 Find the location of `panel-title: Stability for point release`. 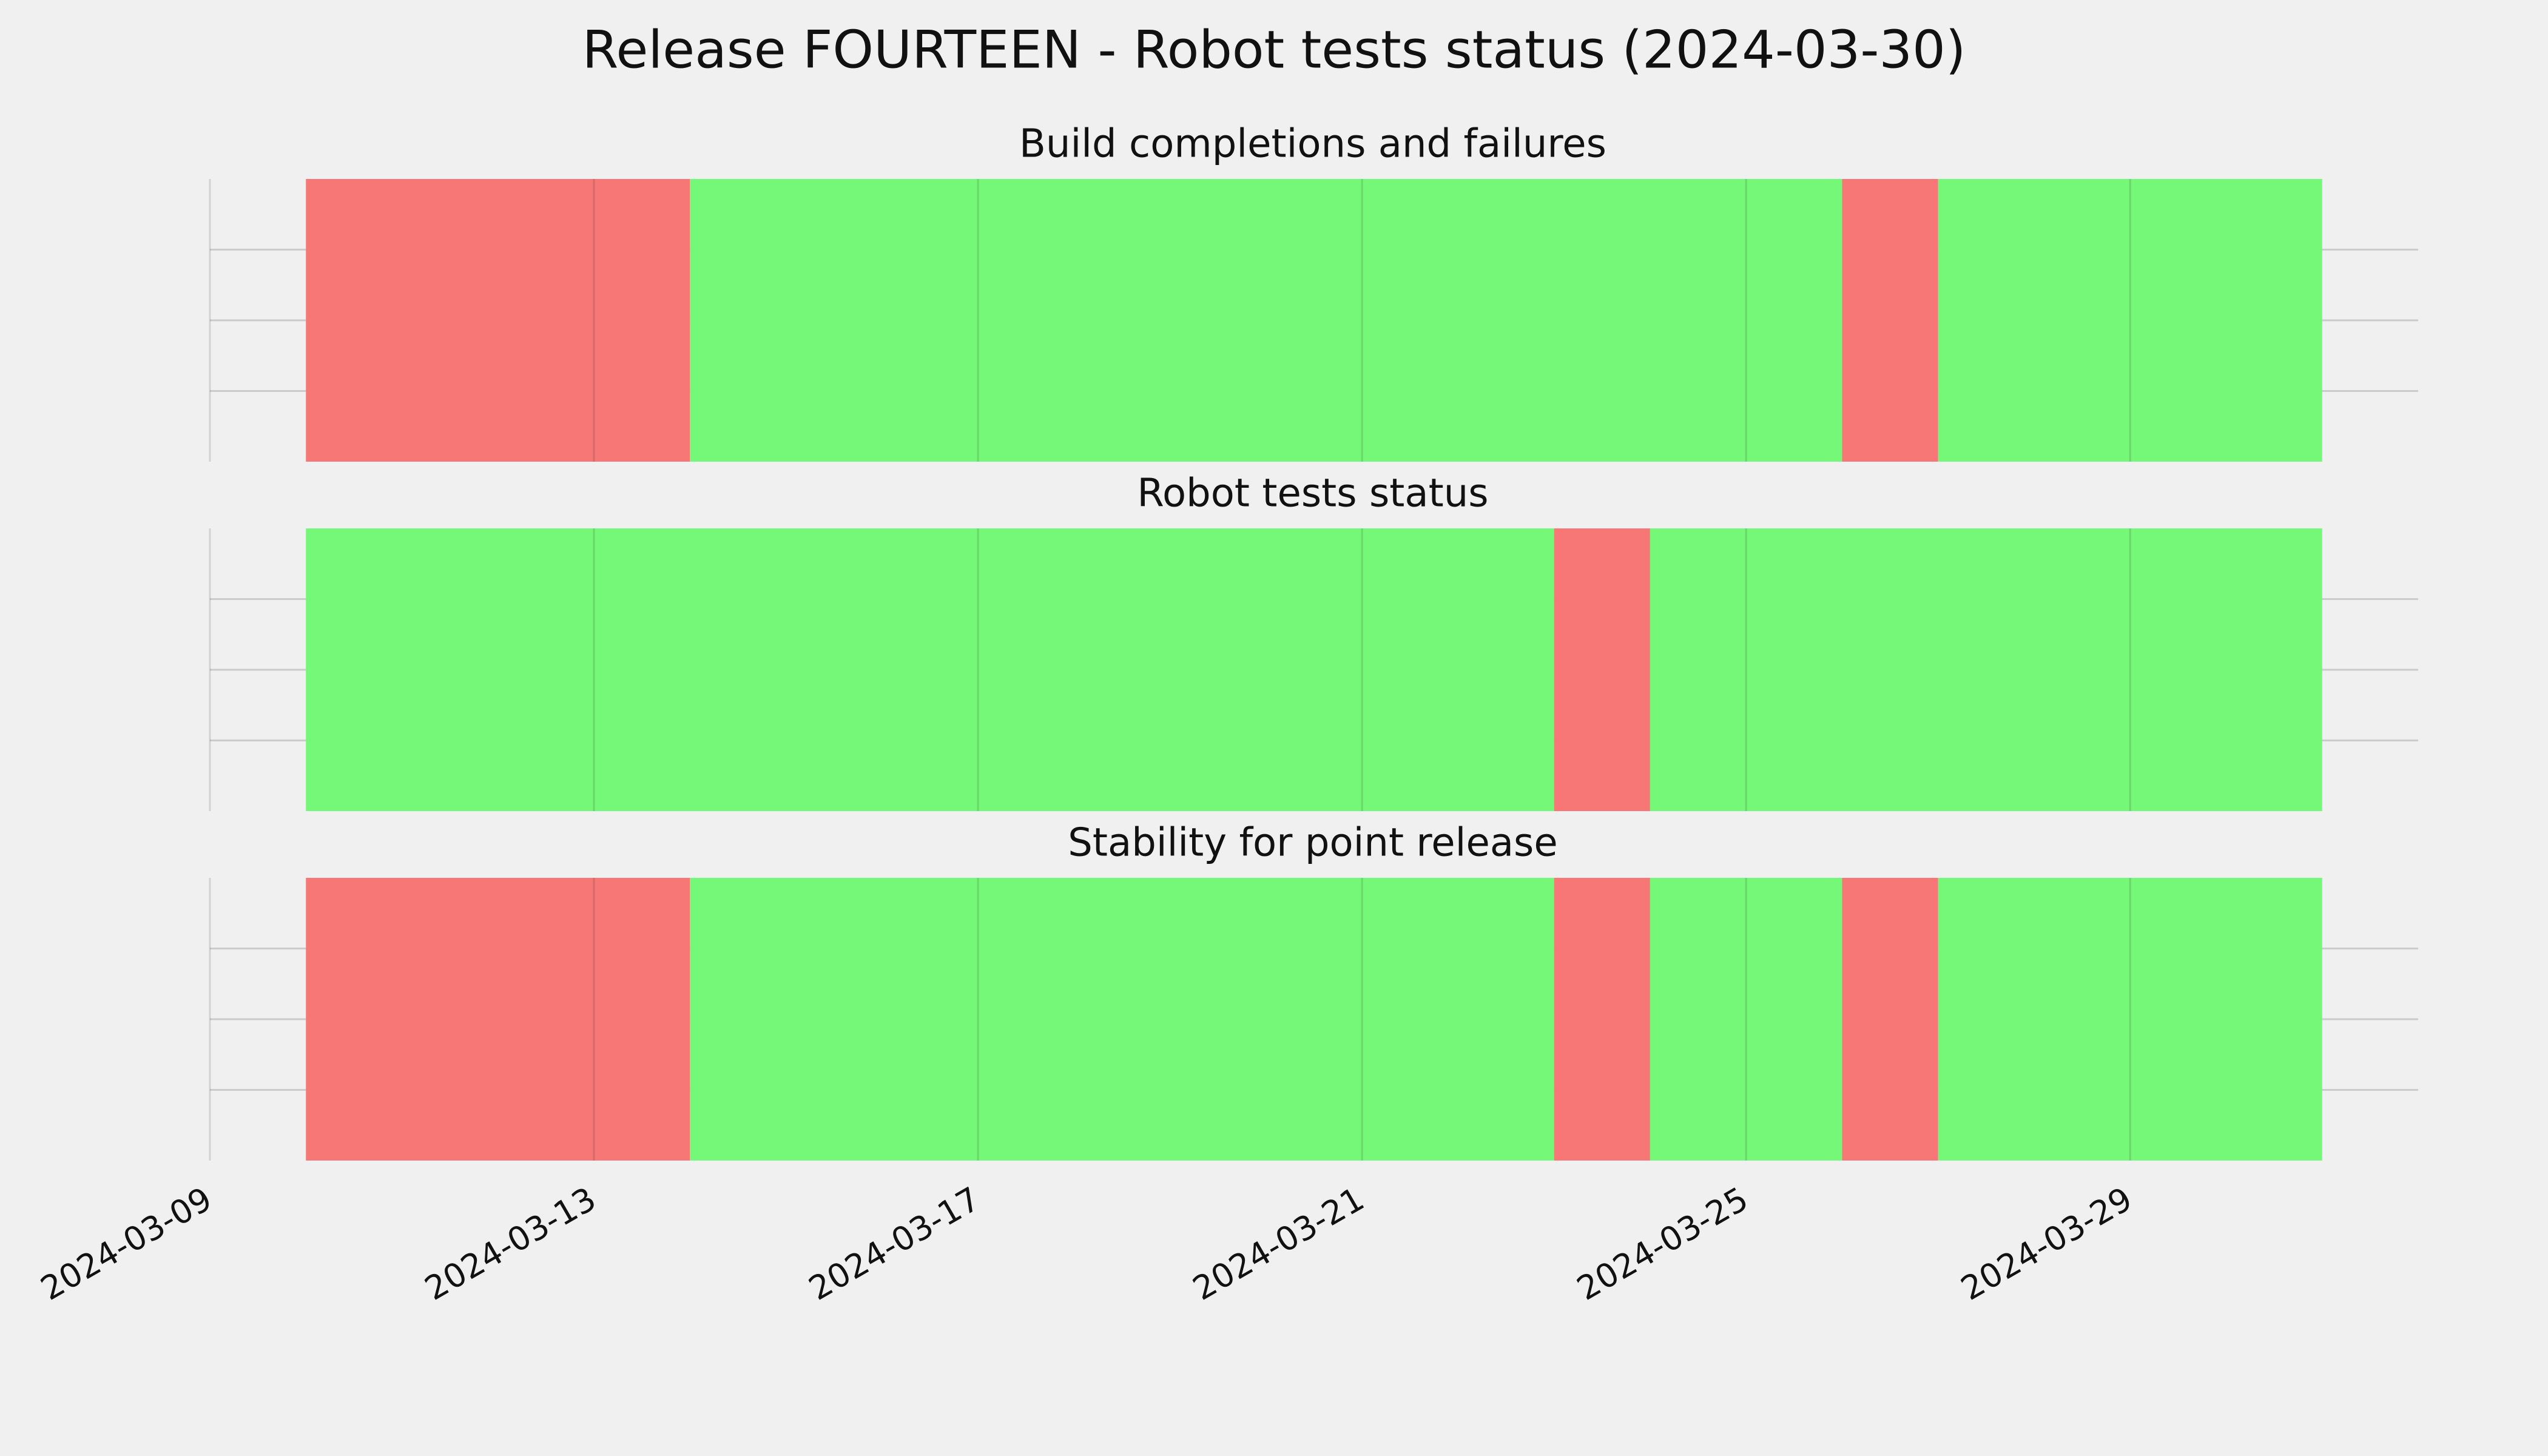

panel-title: Stability for point release is located at coordinates (1313, 843).